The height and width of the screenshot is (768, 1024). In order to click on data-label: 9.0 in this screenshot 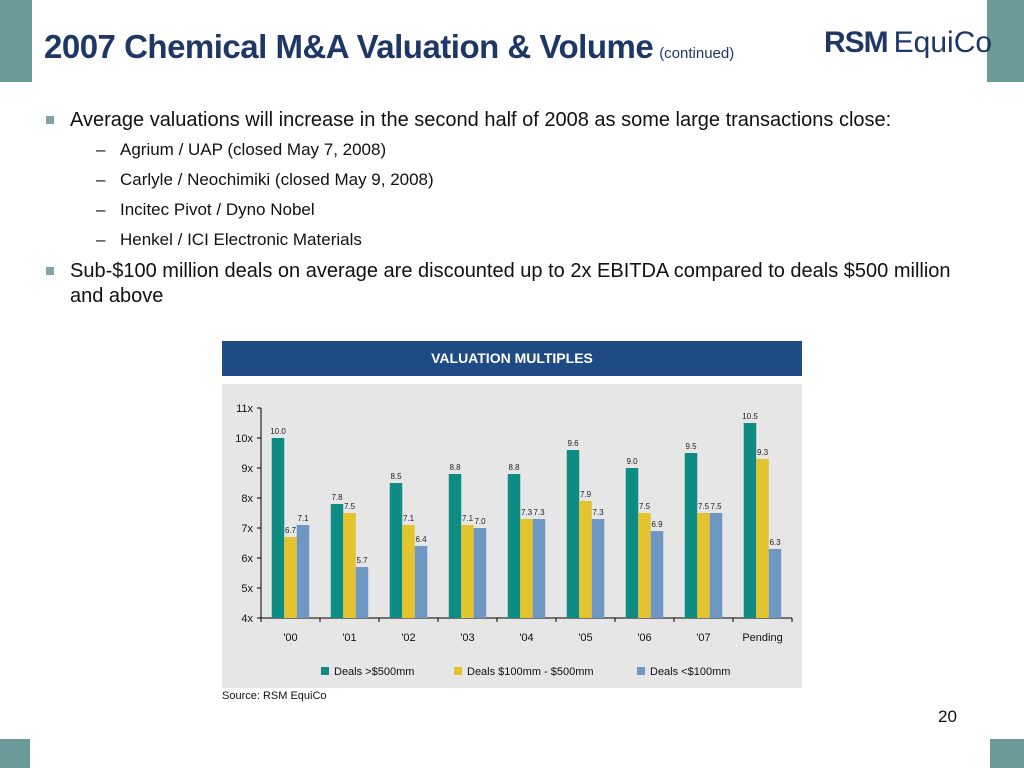, I will do `click(632, 461)`.